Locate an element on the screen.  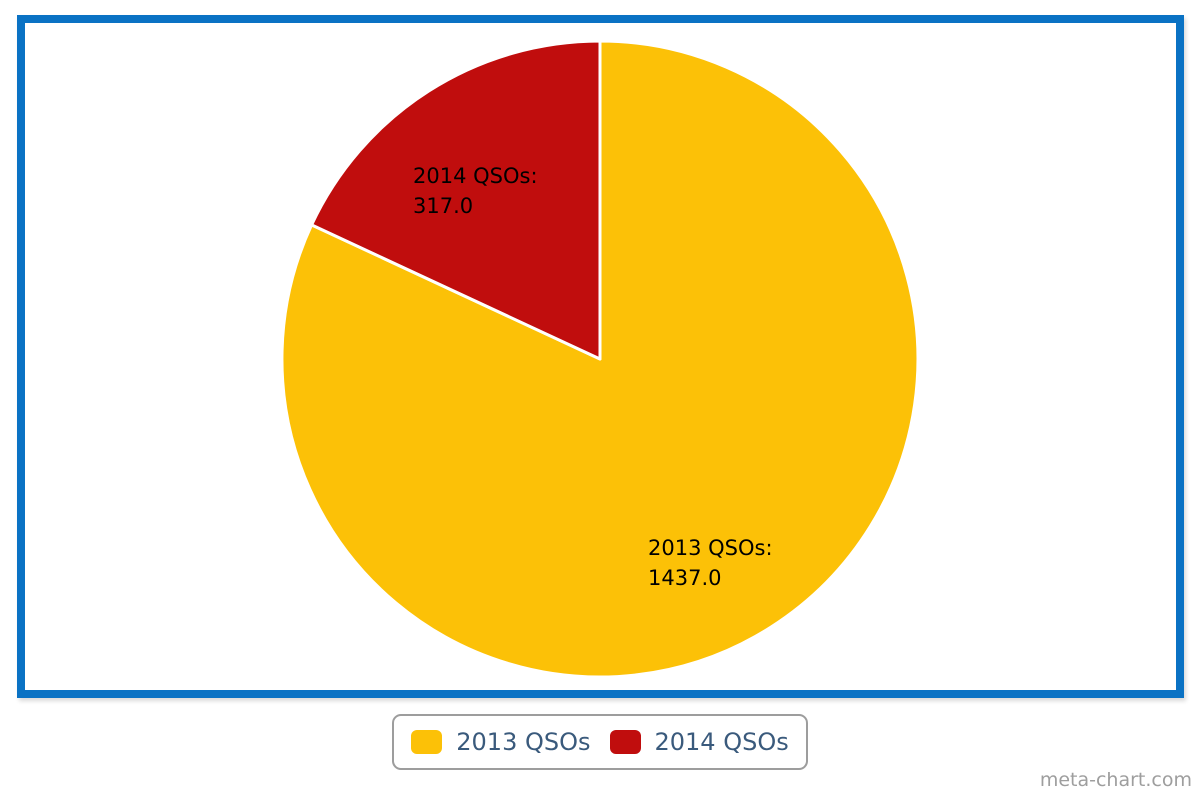
legend-item-2014-qsos: 2014 QSOs is located at coordinates (699, 742).